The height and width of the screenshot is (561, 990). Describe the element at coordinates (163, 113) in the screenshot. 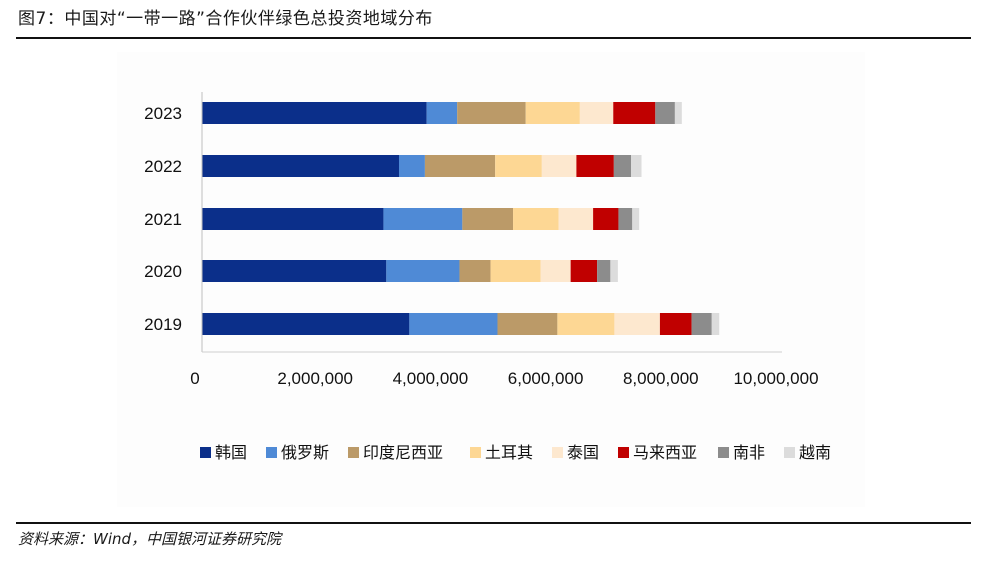

I see `y-tick-label: 2023` at that location.